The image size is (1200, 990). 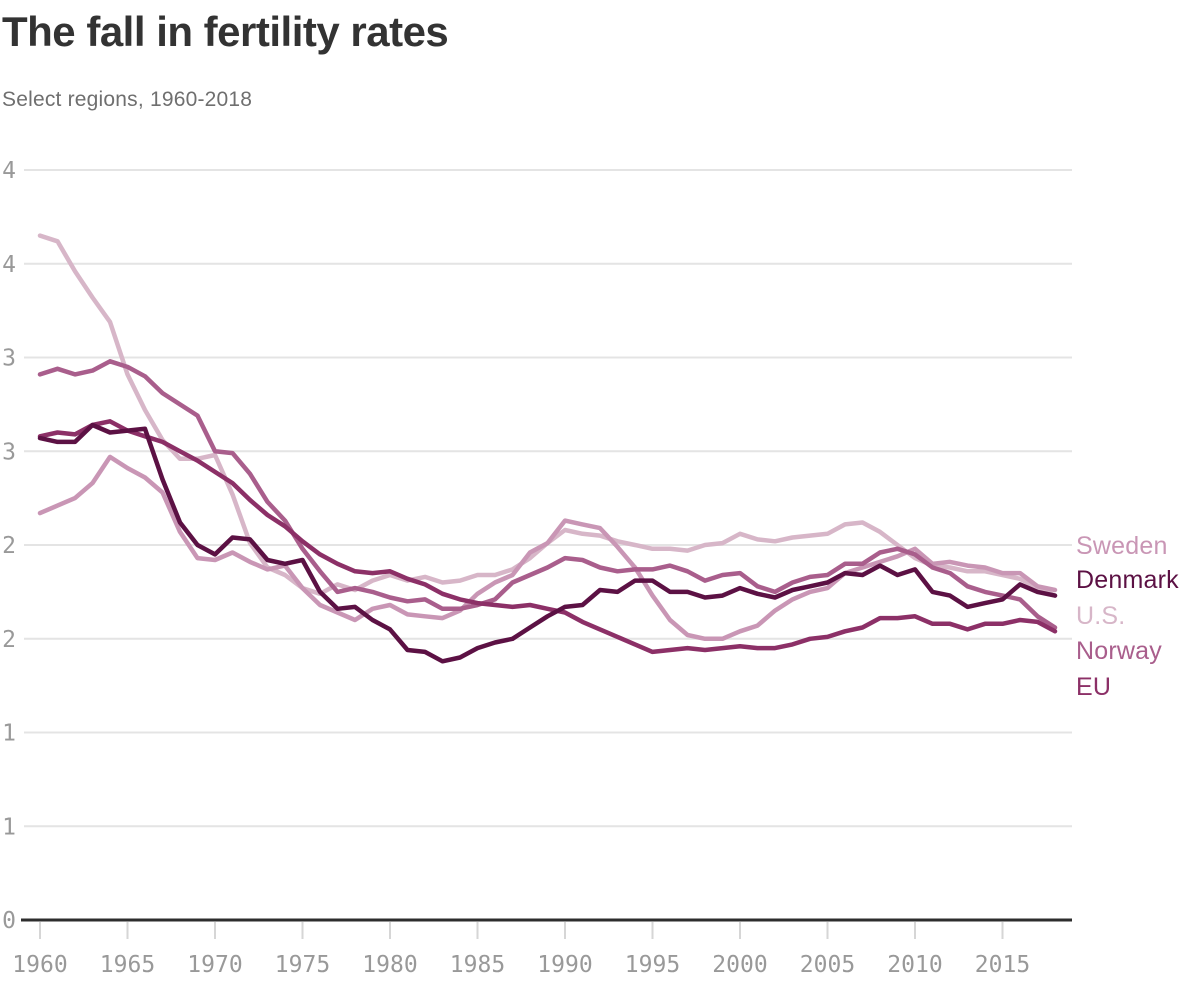 I want to click on x-tick-label: 1965, so click(x=127, y=965).